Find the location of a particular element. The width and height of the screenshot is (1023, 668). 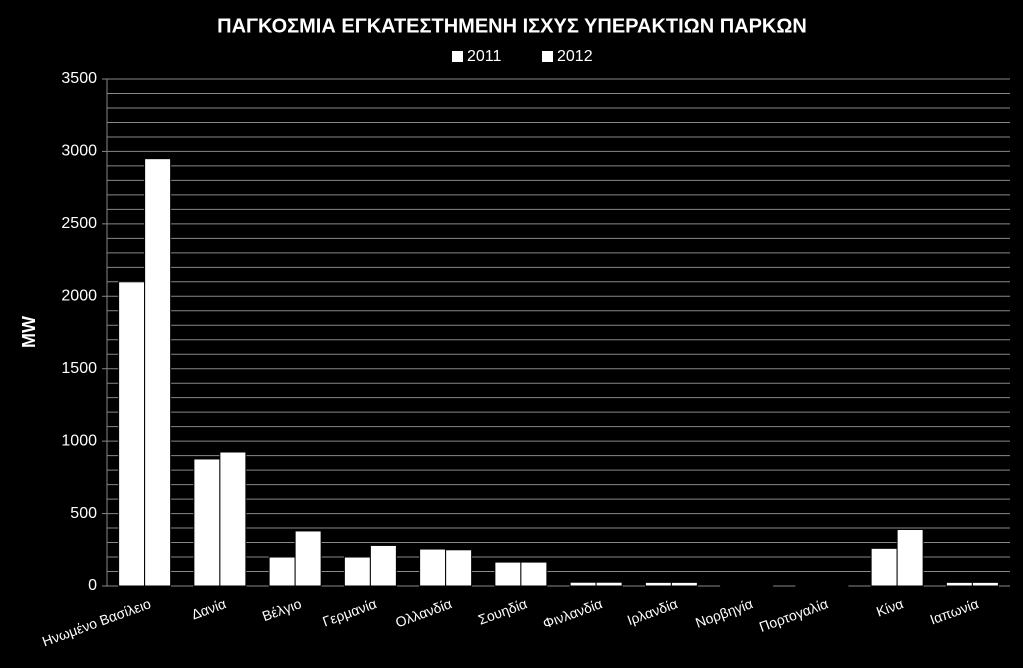

y-tick-label: 2500 is located at coordinates (79, 223).